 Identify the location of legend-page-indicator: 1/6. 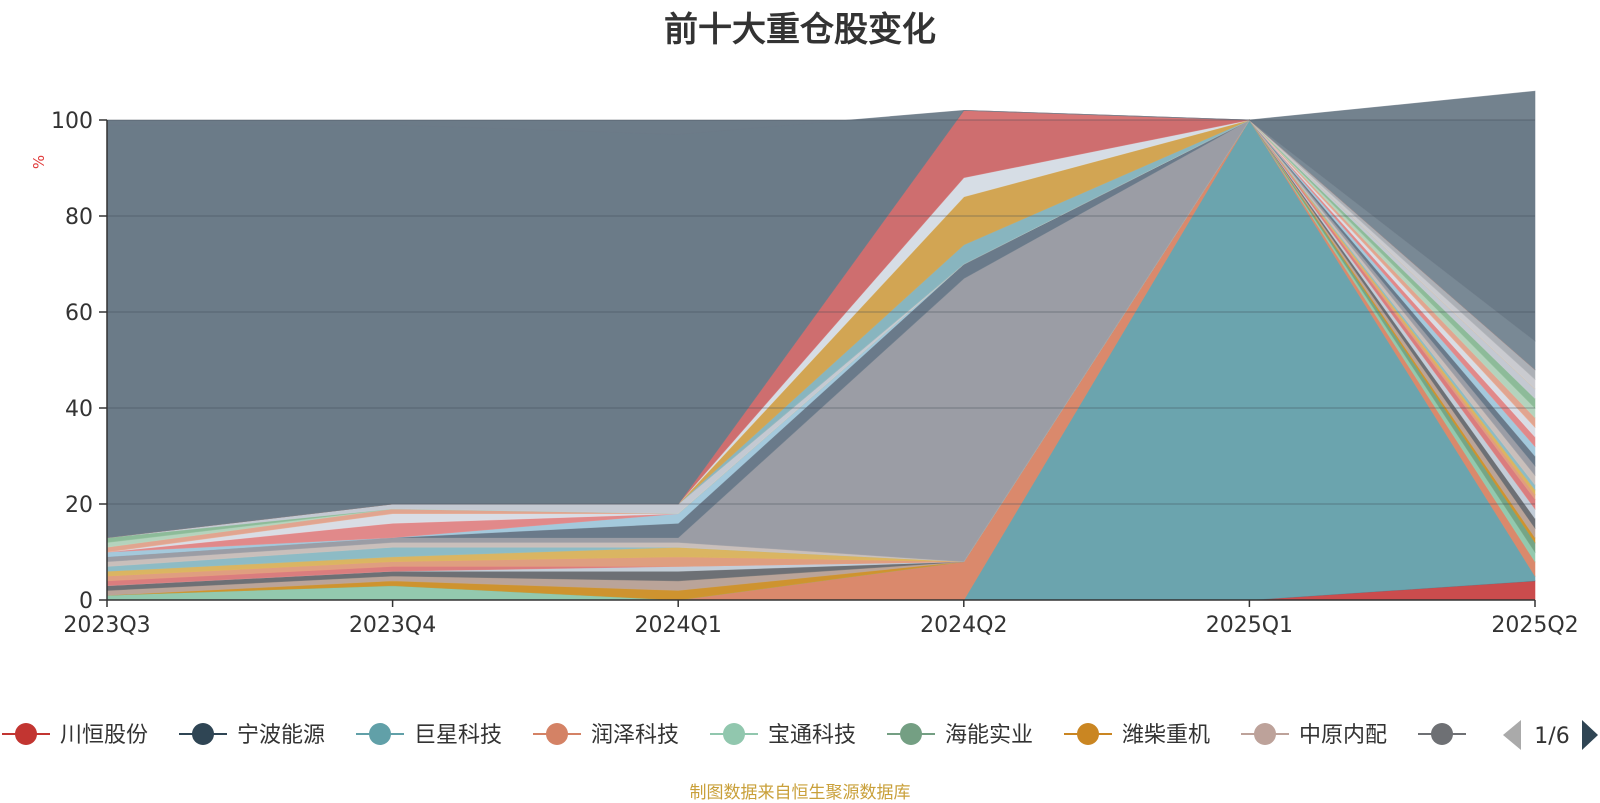
(1551, 736).